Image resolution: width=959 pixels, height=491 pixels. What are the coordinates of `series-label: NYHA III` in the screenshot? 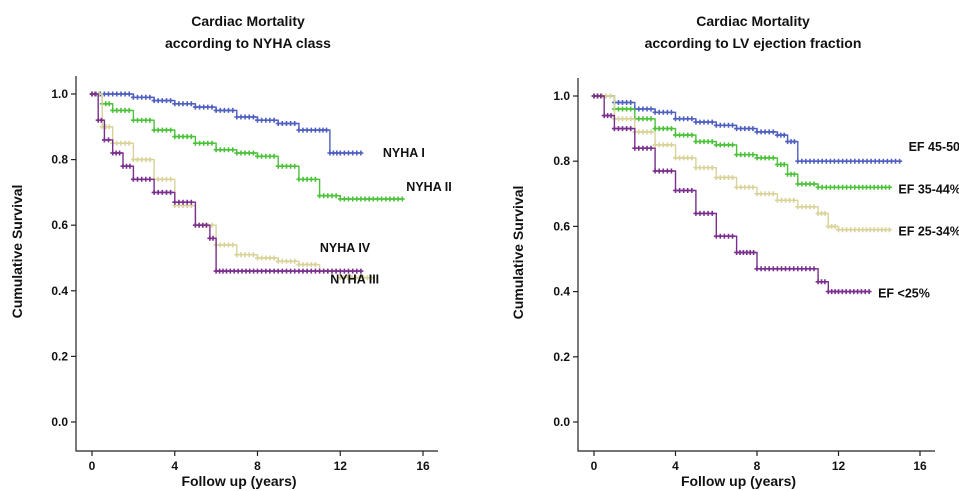 It's located at (354, 280).